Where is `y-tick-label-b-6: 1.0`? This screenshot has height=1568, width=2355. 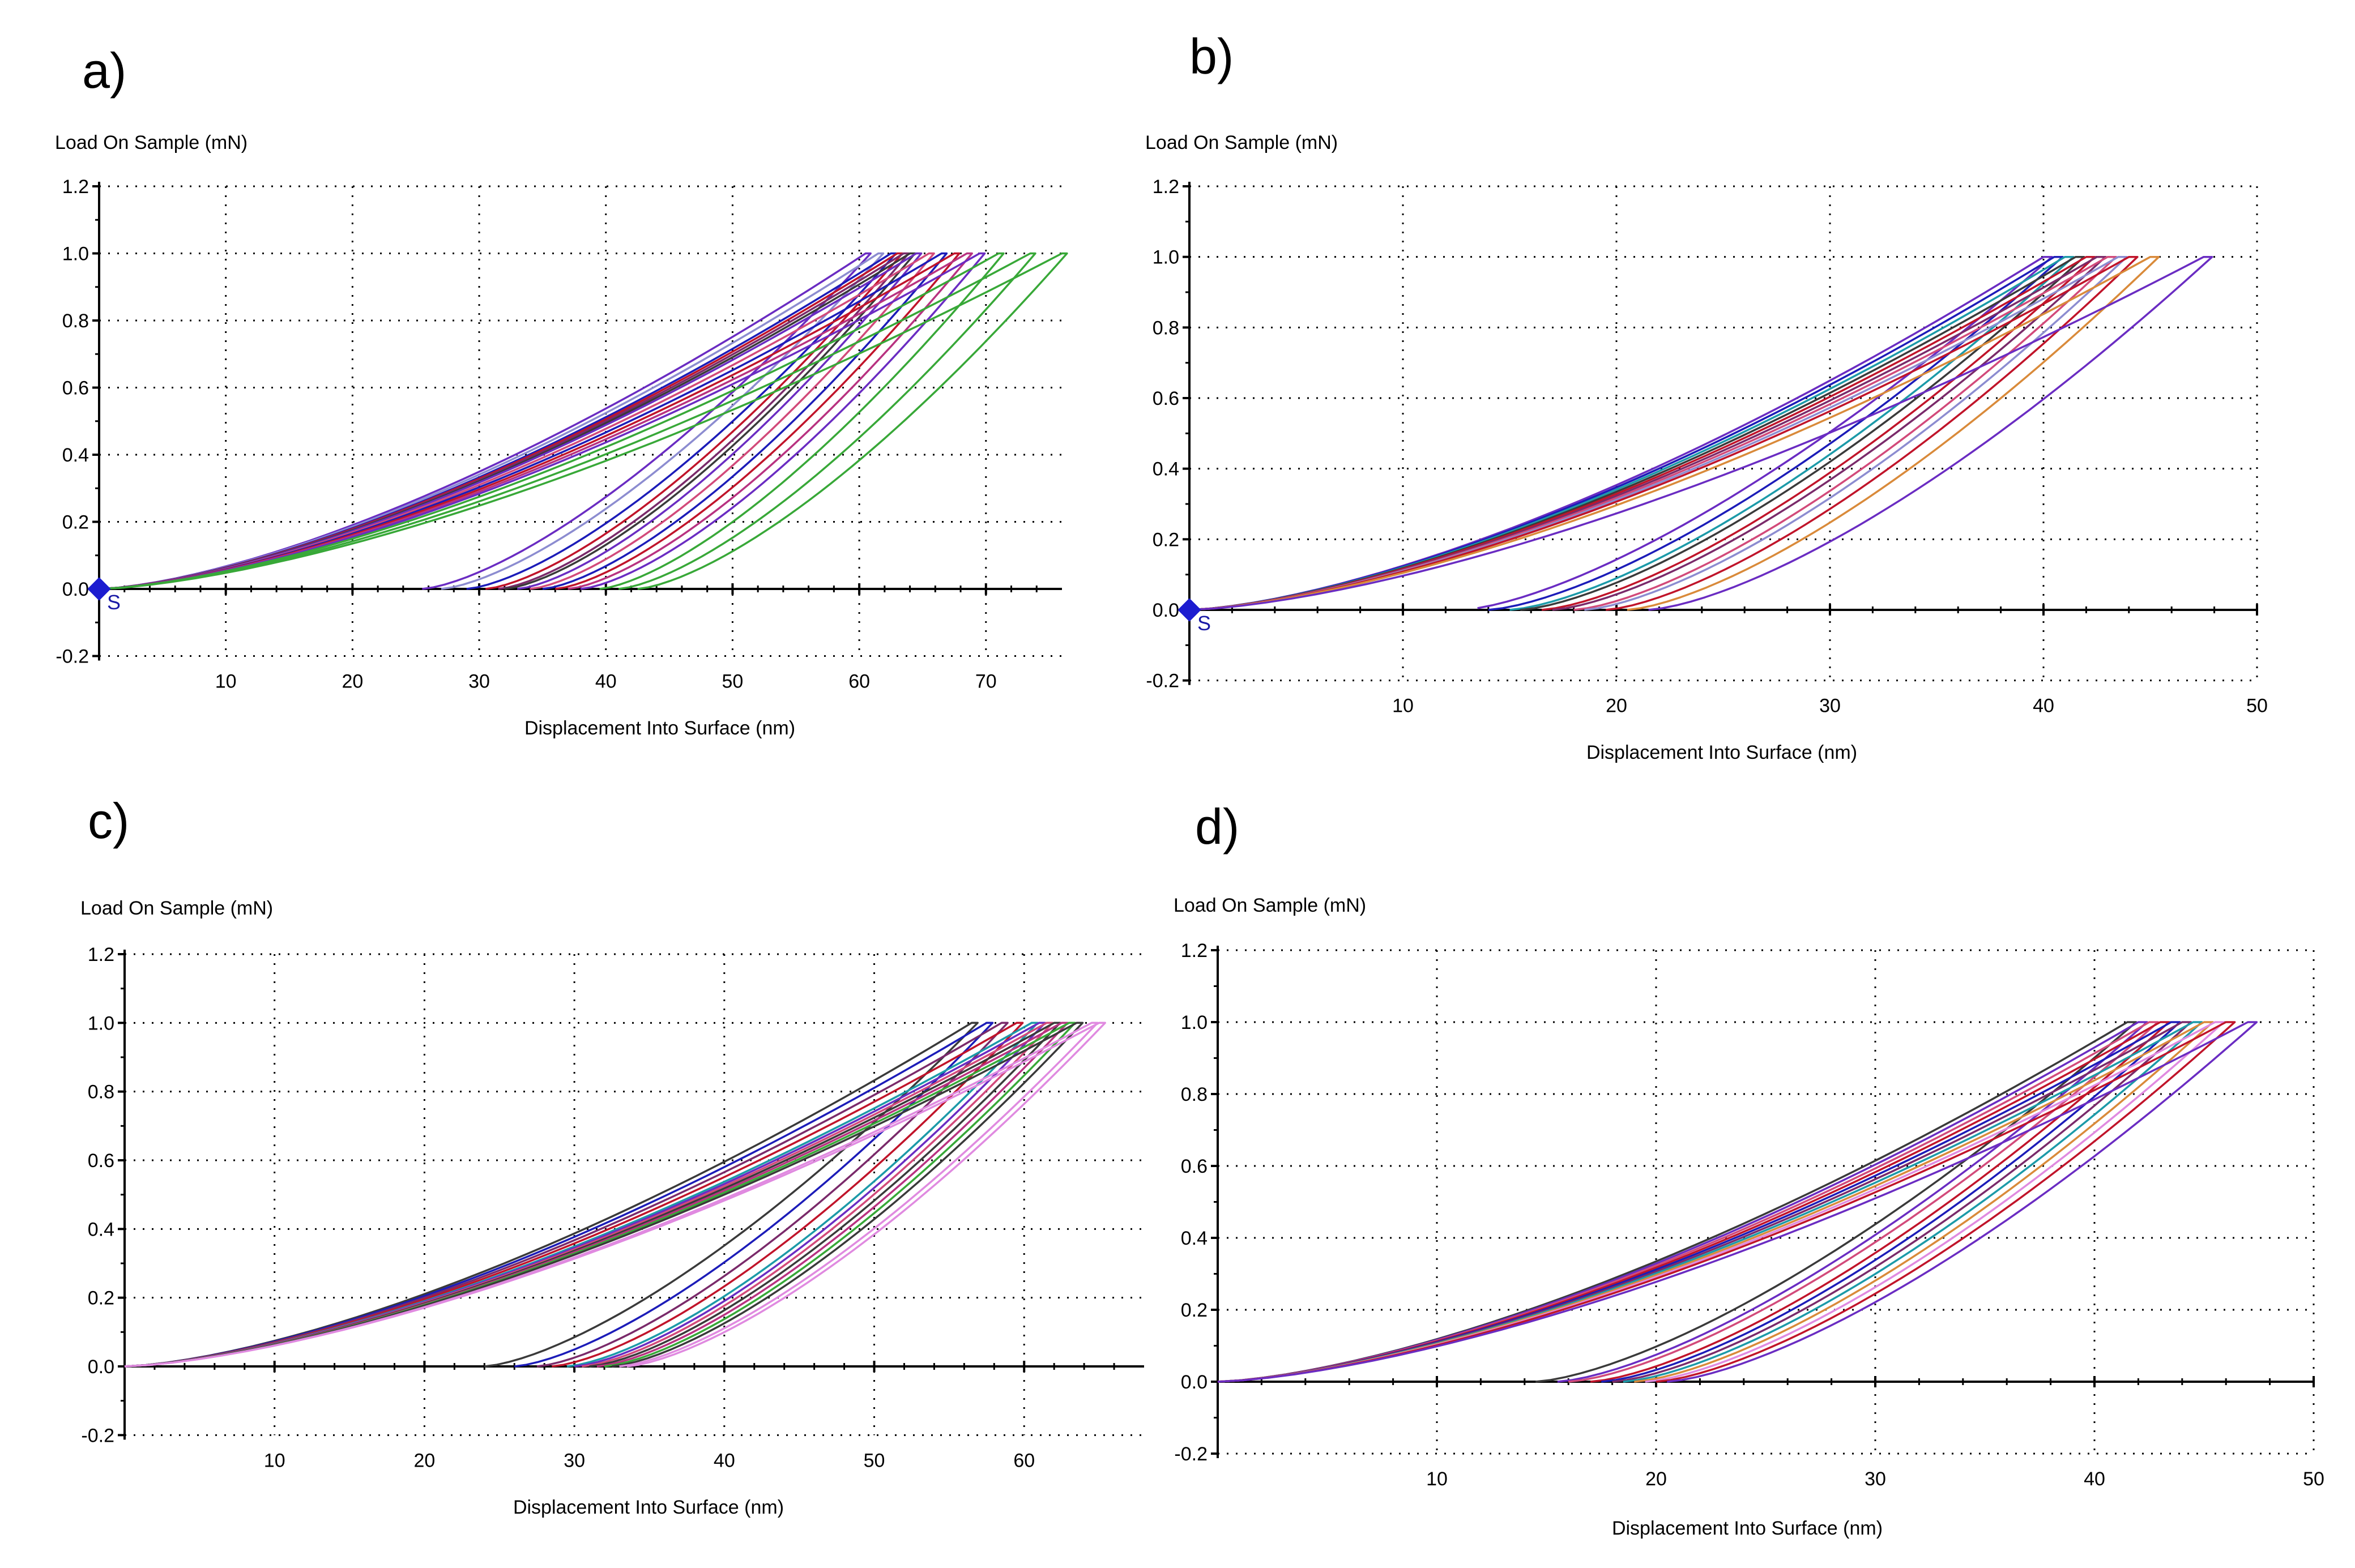
y-tick-label-b-6: 1.0 is located at coordinates (1166, 257).